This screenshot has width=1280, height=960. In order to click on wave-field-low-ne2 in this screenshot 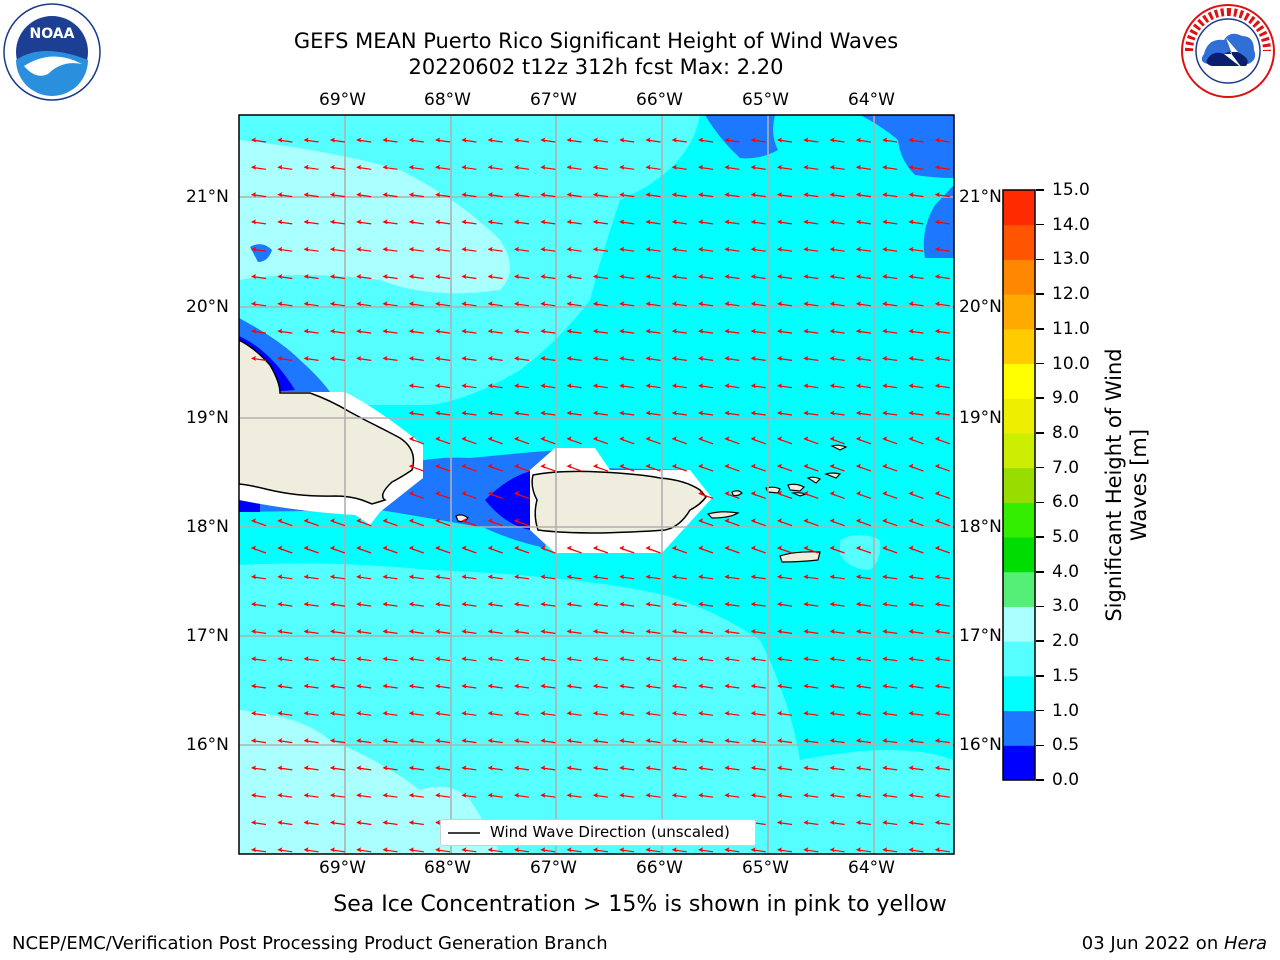, I will do `click(907, 146)`.